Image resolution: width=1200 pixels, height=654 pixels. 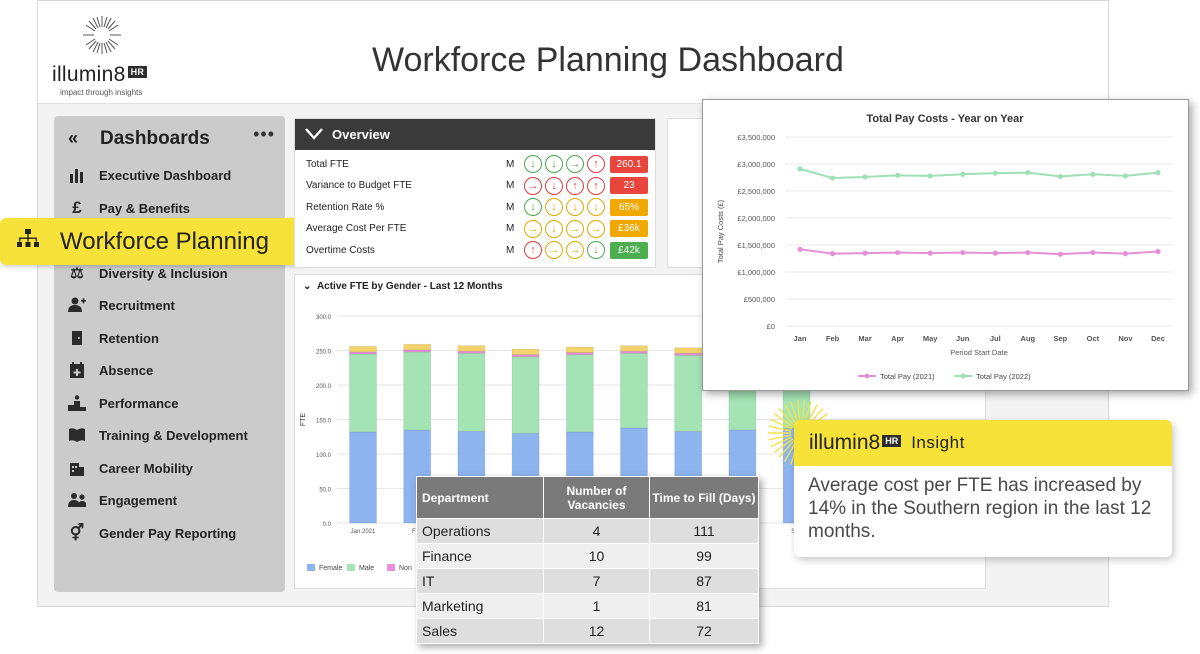 I want to click on sidebar-item-diversity-inclusion: ⚖ Diversity & Inclusion, so click(x=148, y=273).